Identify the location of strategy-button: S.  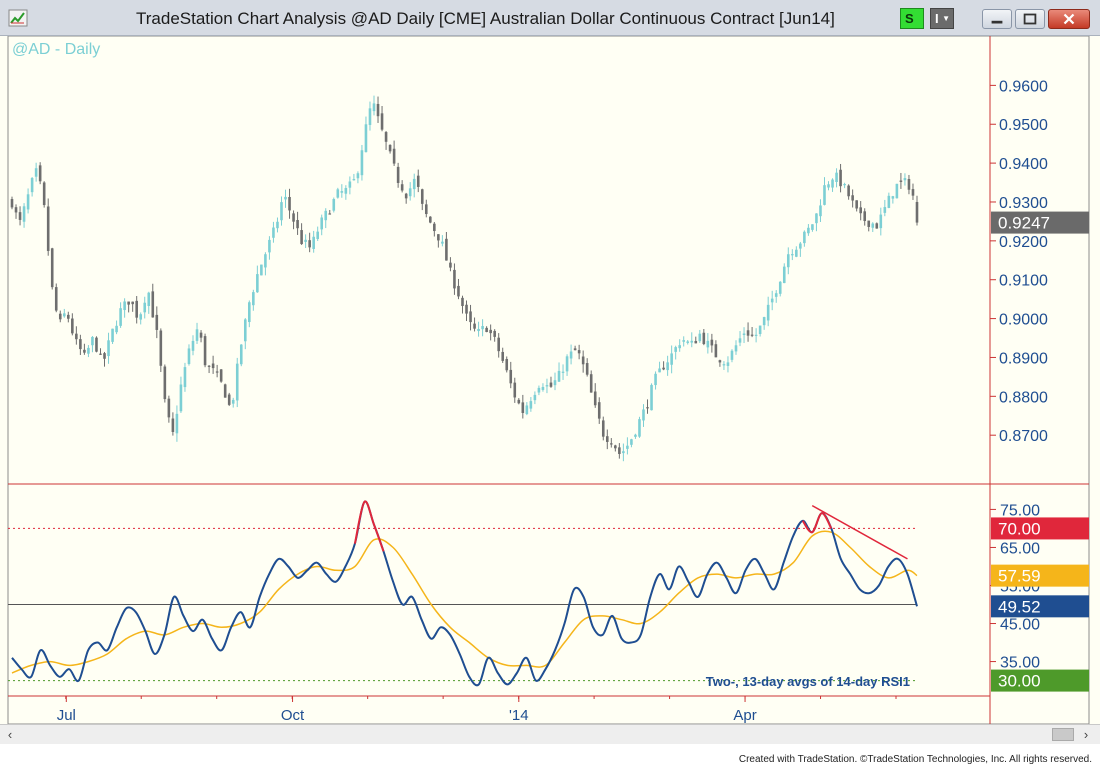
(912, 18).